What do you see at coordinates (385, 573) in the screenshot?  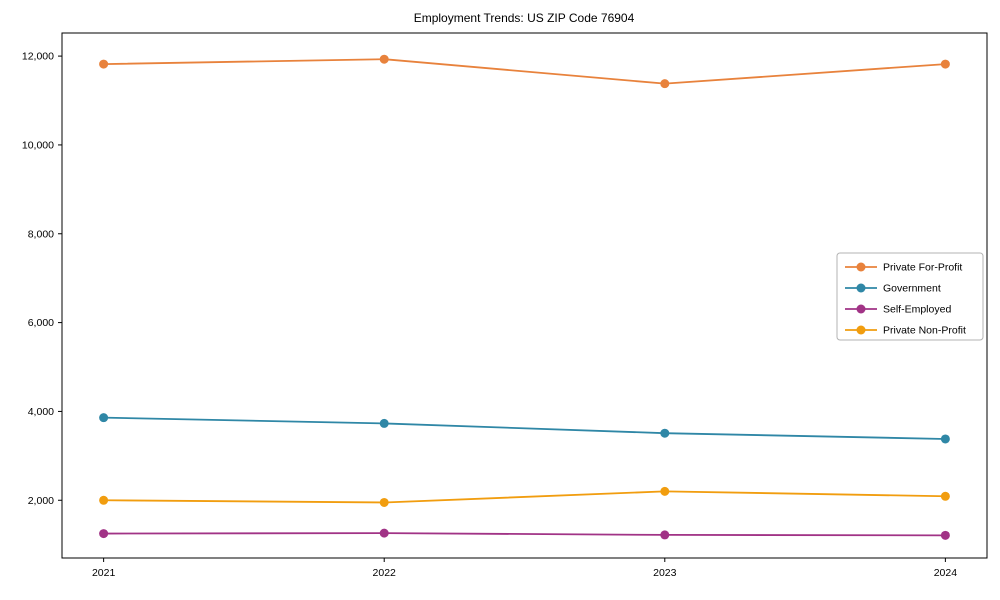 I see `x-tick-label: 2022` at bounding box center [385, 573].